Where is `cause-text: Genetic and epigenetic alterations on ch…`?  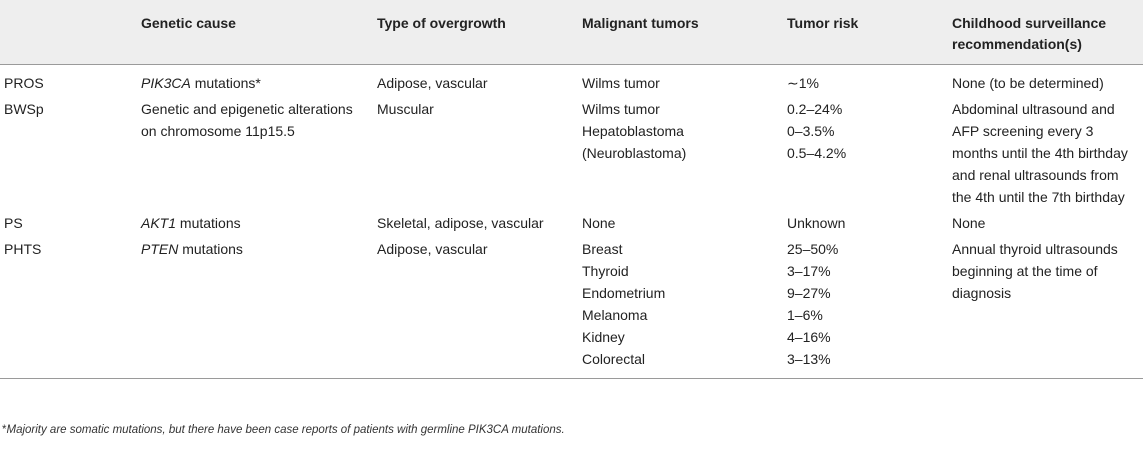 cause-text: Genetic and epigenetic alterations on ch… is located at coordinates (247, 120).